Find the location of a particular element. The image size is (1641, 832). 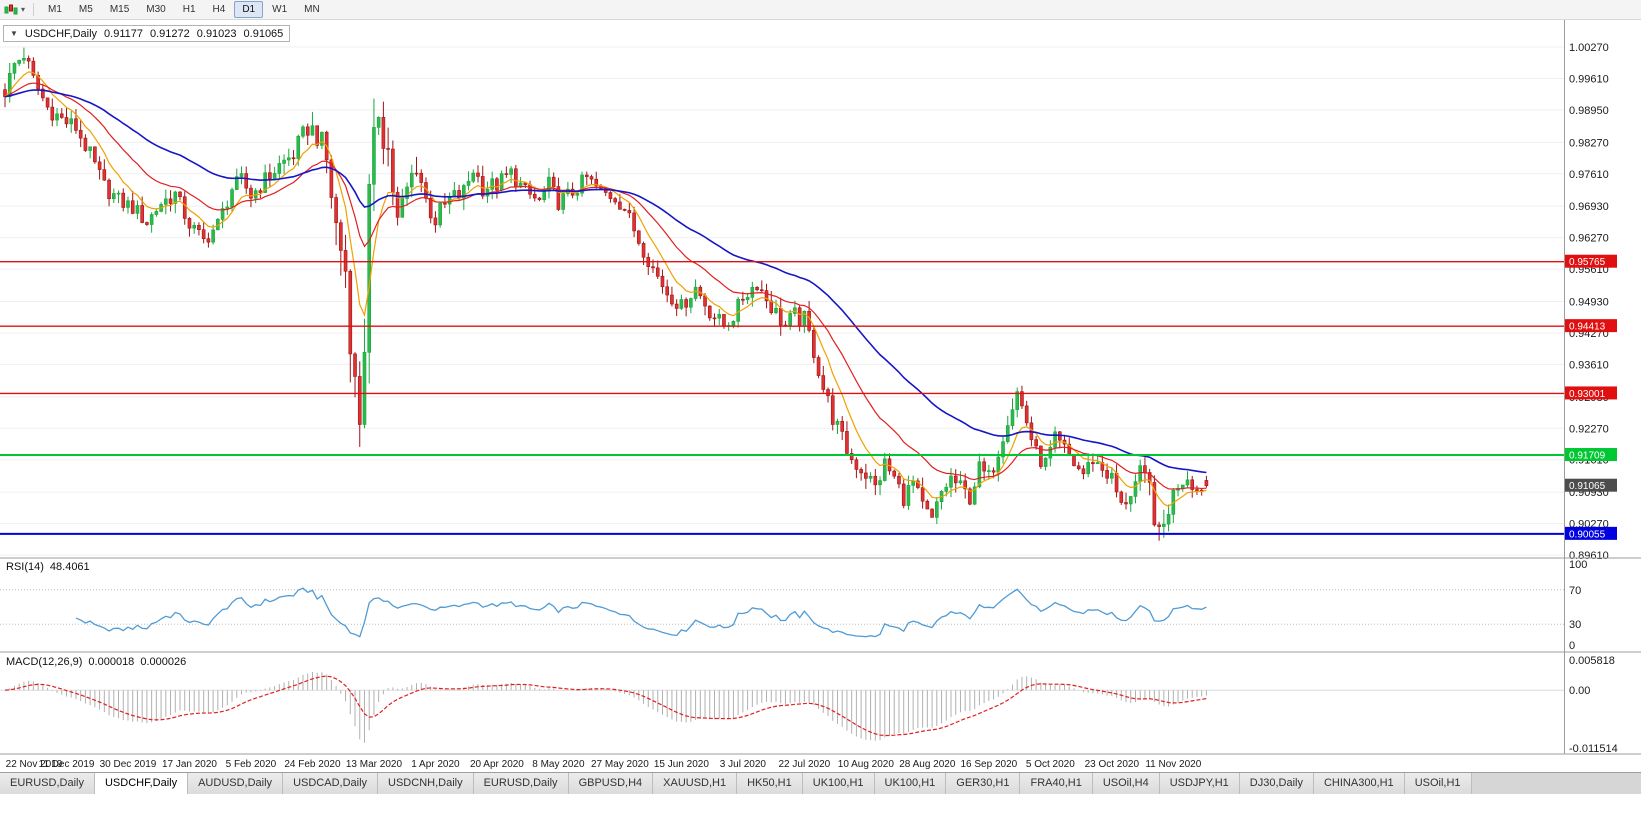

timeframe-button-mn: MN is located at coordinates (312, 9).